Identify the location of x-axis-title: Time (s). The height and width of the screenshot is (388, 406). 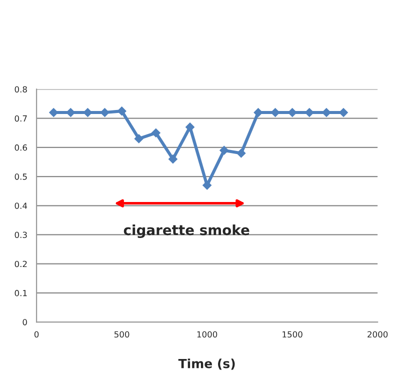
(206, 364).